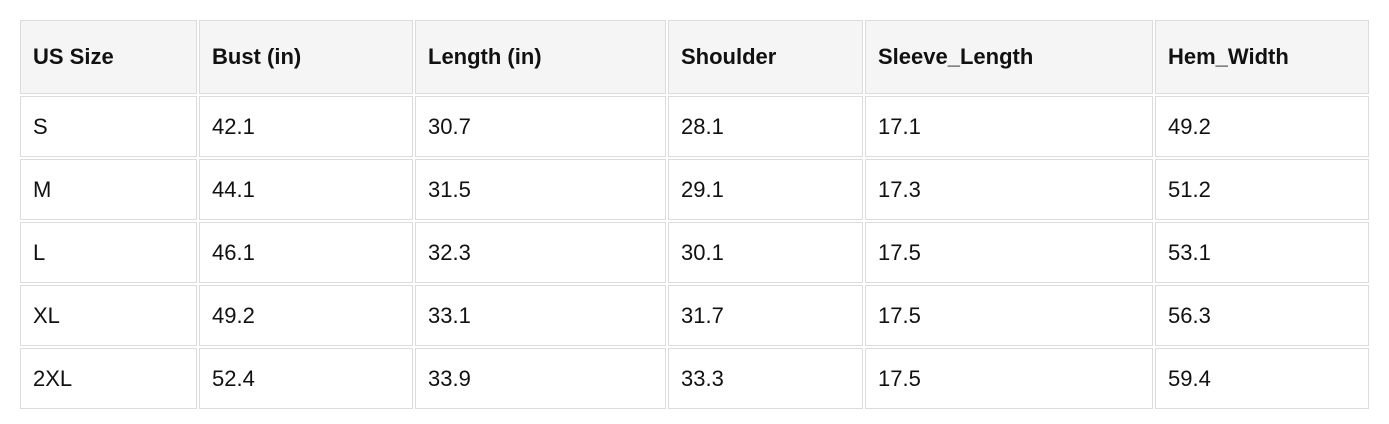  I want to click on table-row: M 44.1 31.5 29.1 17.3 51.2, so click(694, 189).